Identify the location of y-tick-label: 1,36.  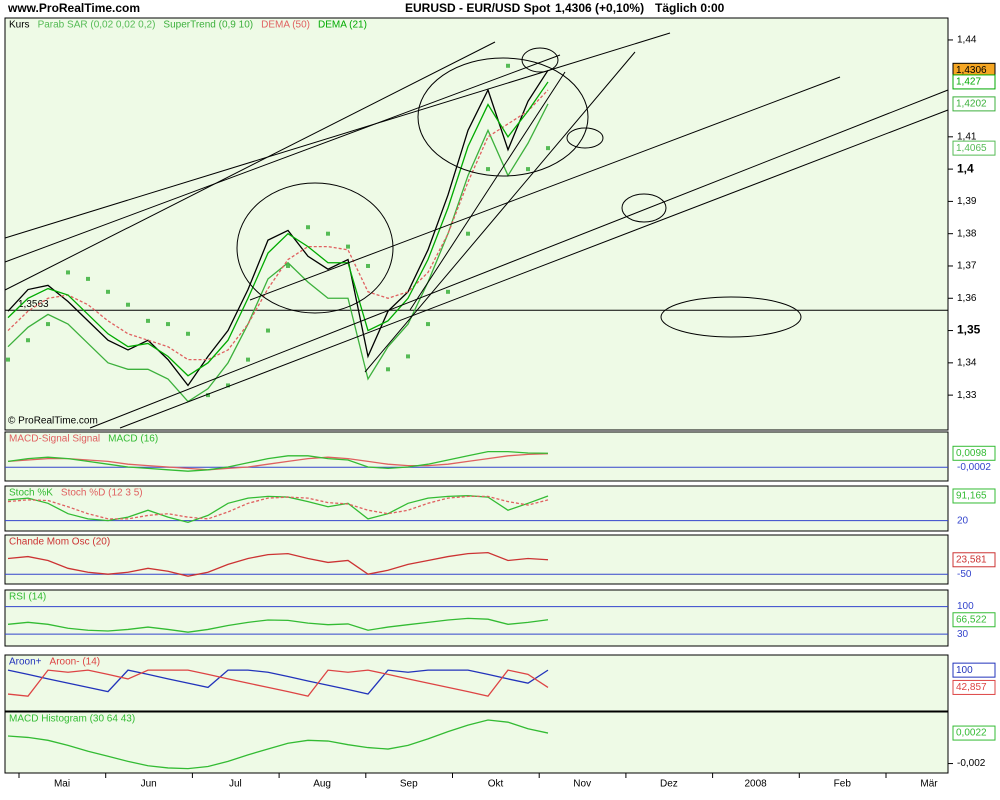
(967, 298).